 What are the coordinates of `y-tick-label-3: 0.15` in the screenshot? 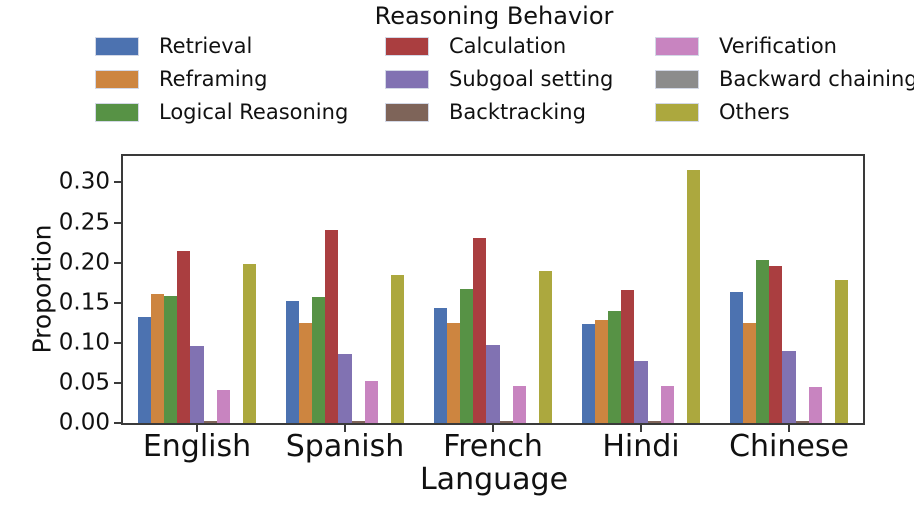 It's located at (84, 302).